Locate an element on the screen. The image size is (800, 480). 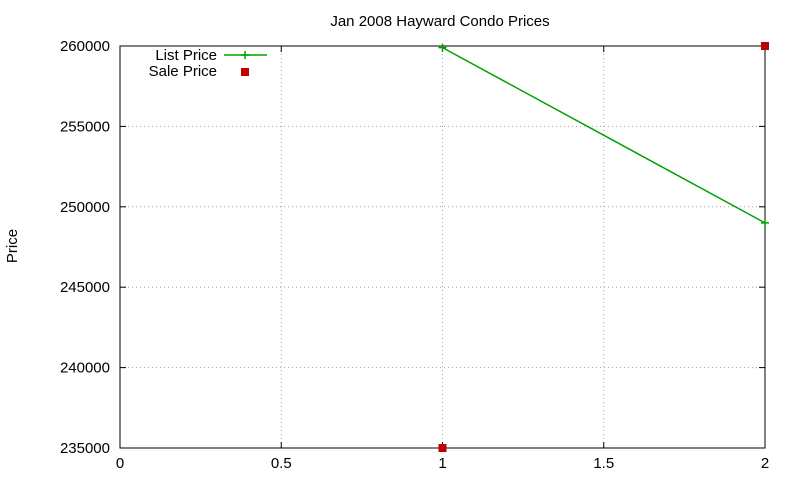
y-tick-label: 250000 is located at coordinates (85, 207).